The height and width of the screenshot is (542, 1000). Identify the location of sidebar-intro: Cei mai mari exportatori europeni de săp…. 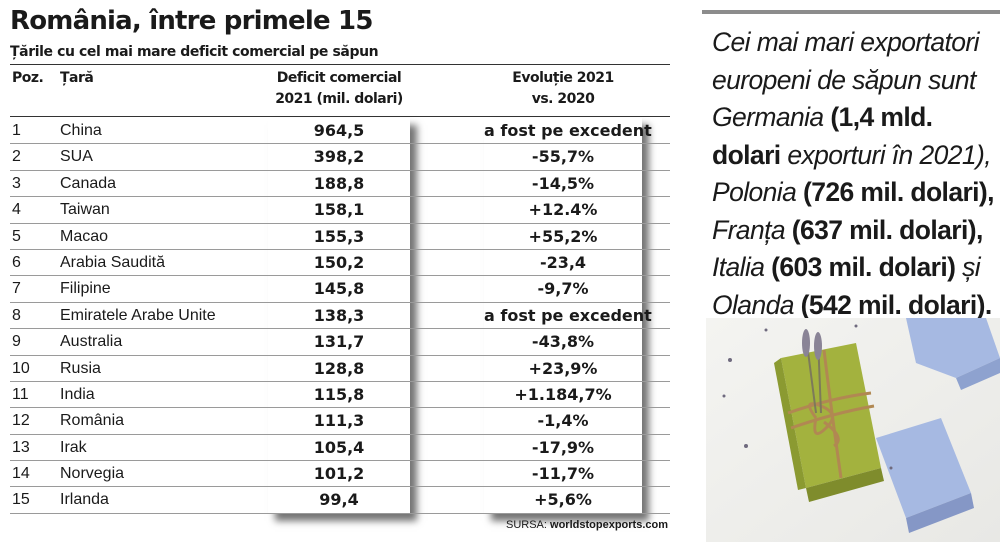
(845, 61).